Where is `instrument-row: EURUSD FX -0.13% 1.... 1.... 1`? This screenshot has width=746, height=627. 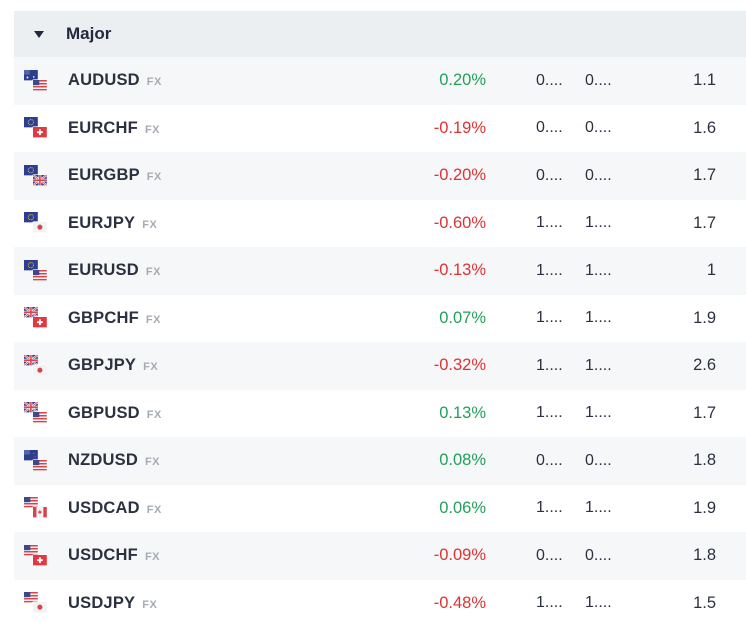
instrument-row: EURUSD FX -0.13% 1.... 1.... 1 is located at coordinates (380, 271).